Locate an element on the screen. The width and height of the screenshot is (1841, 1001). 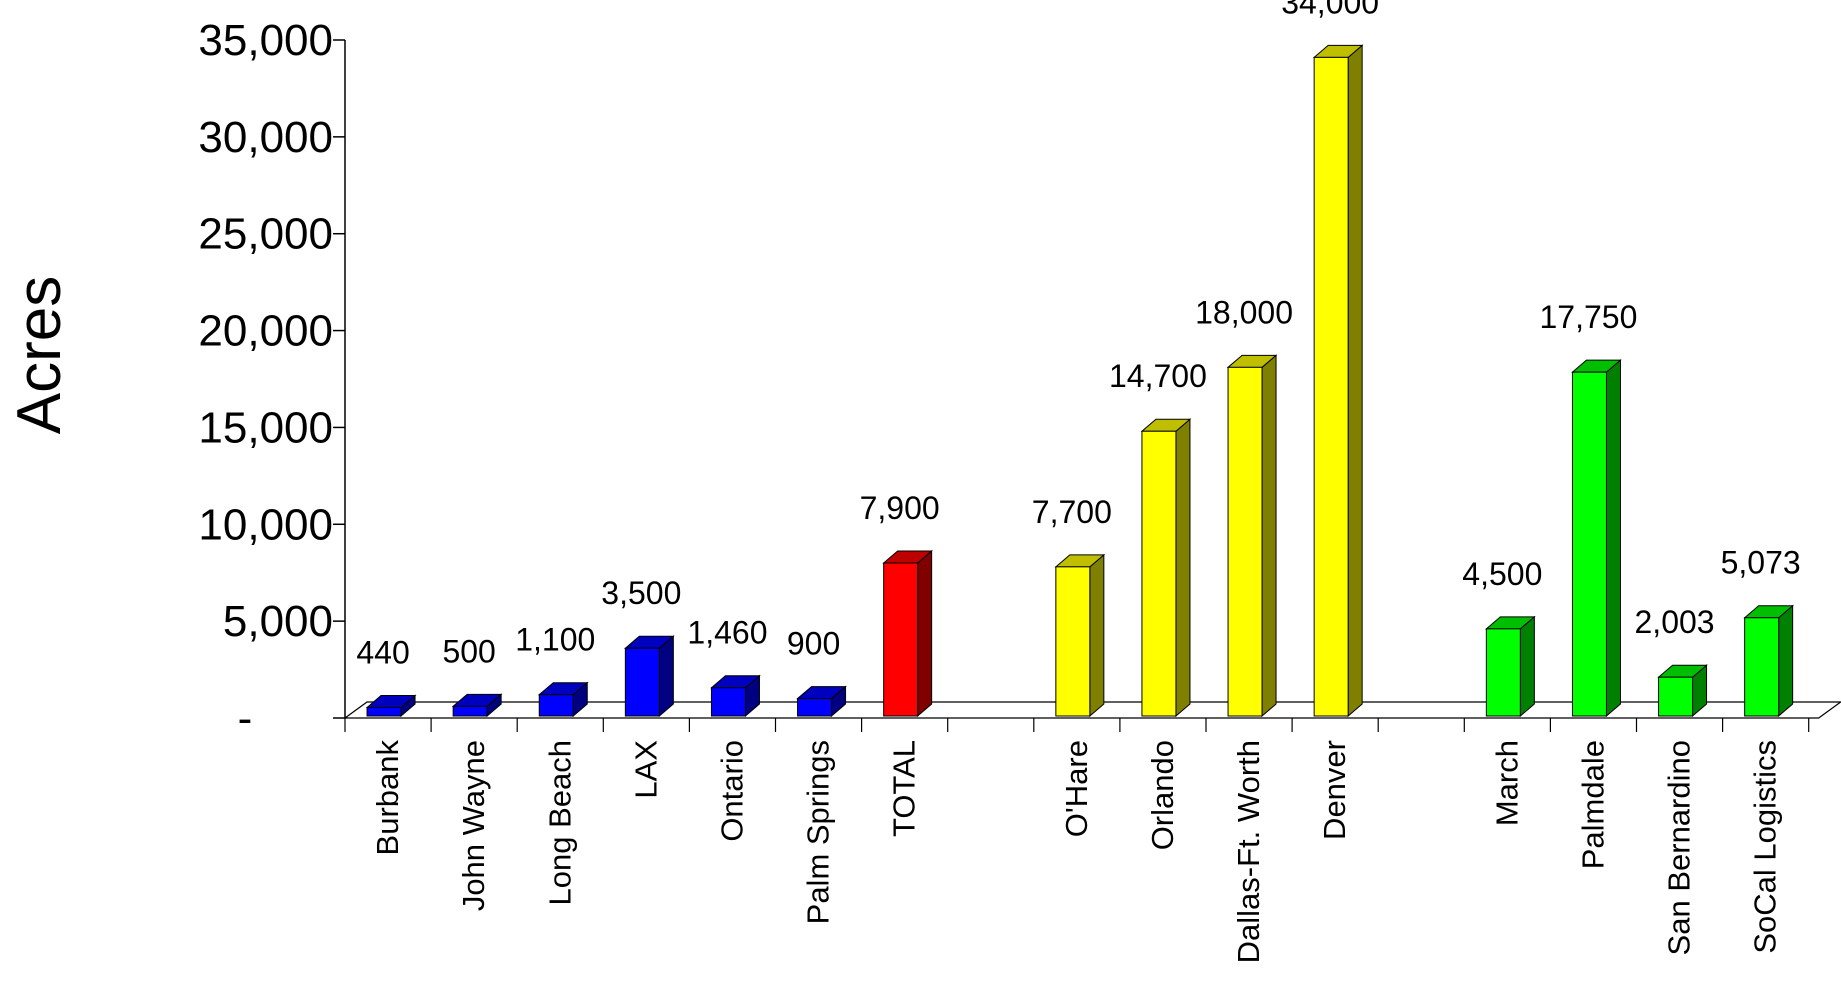
data-label: 3,500 is located at coordinates (641, 593).